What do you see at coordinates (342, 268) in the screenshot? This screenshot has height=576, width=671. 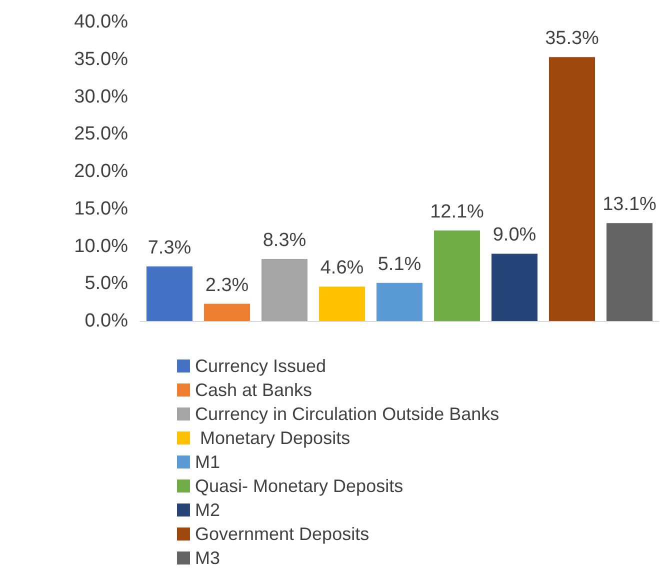 I see `data-label: 4.6%` at bounding box center [342, 268].